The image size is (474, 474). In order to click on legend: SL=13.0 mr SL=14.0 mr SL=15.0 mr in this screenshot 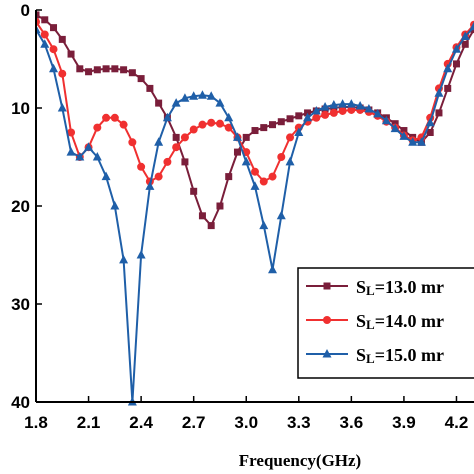, I will do `click(385, 323)`.